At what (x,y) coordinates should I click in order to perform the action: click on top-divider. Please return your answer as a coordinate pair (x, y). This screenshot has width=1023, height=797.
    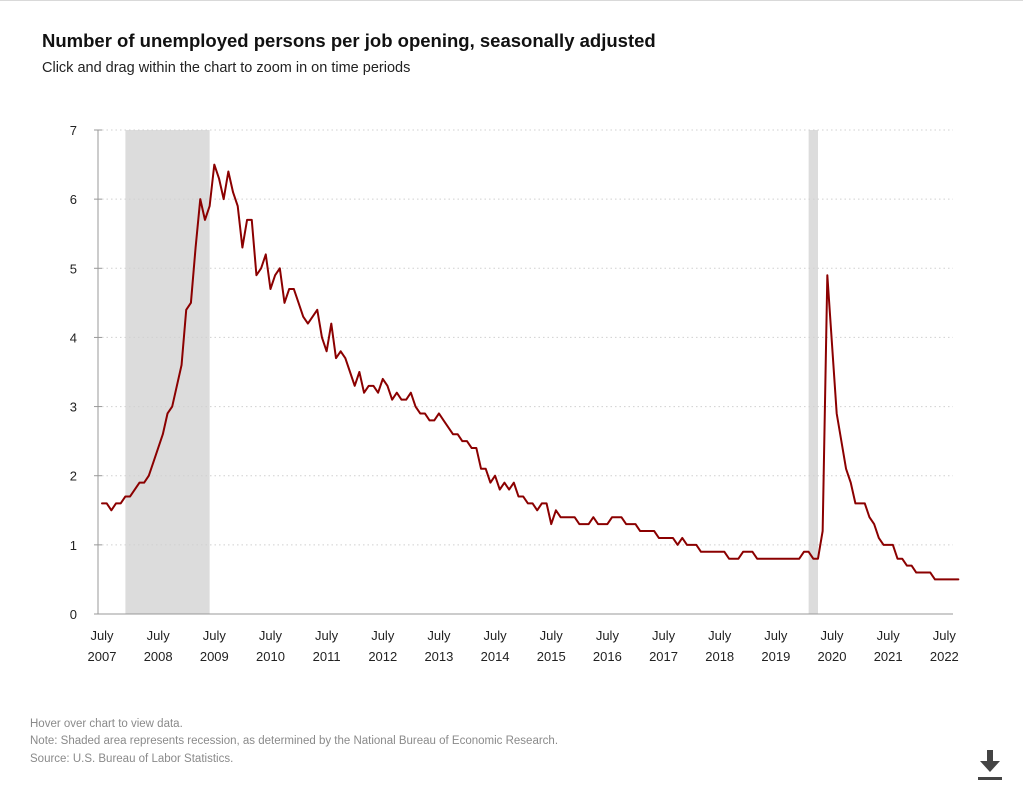
    Looking at the image, I should click on (511, 0).